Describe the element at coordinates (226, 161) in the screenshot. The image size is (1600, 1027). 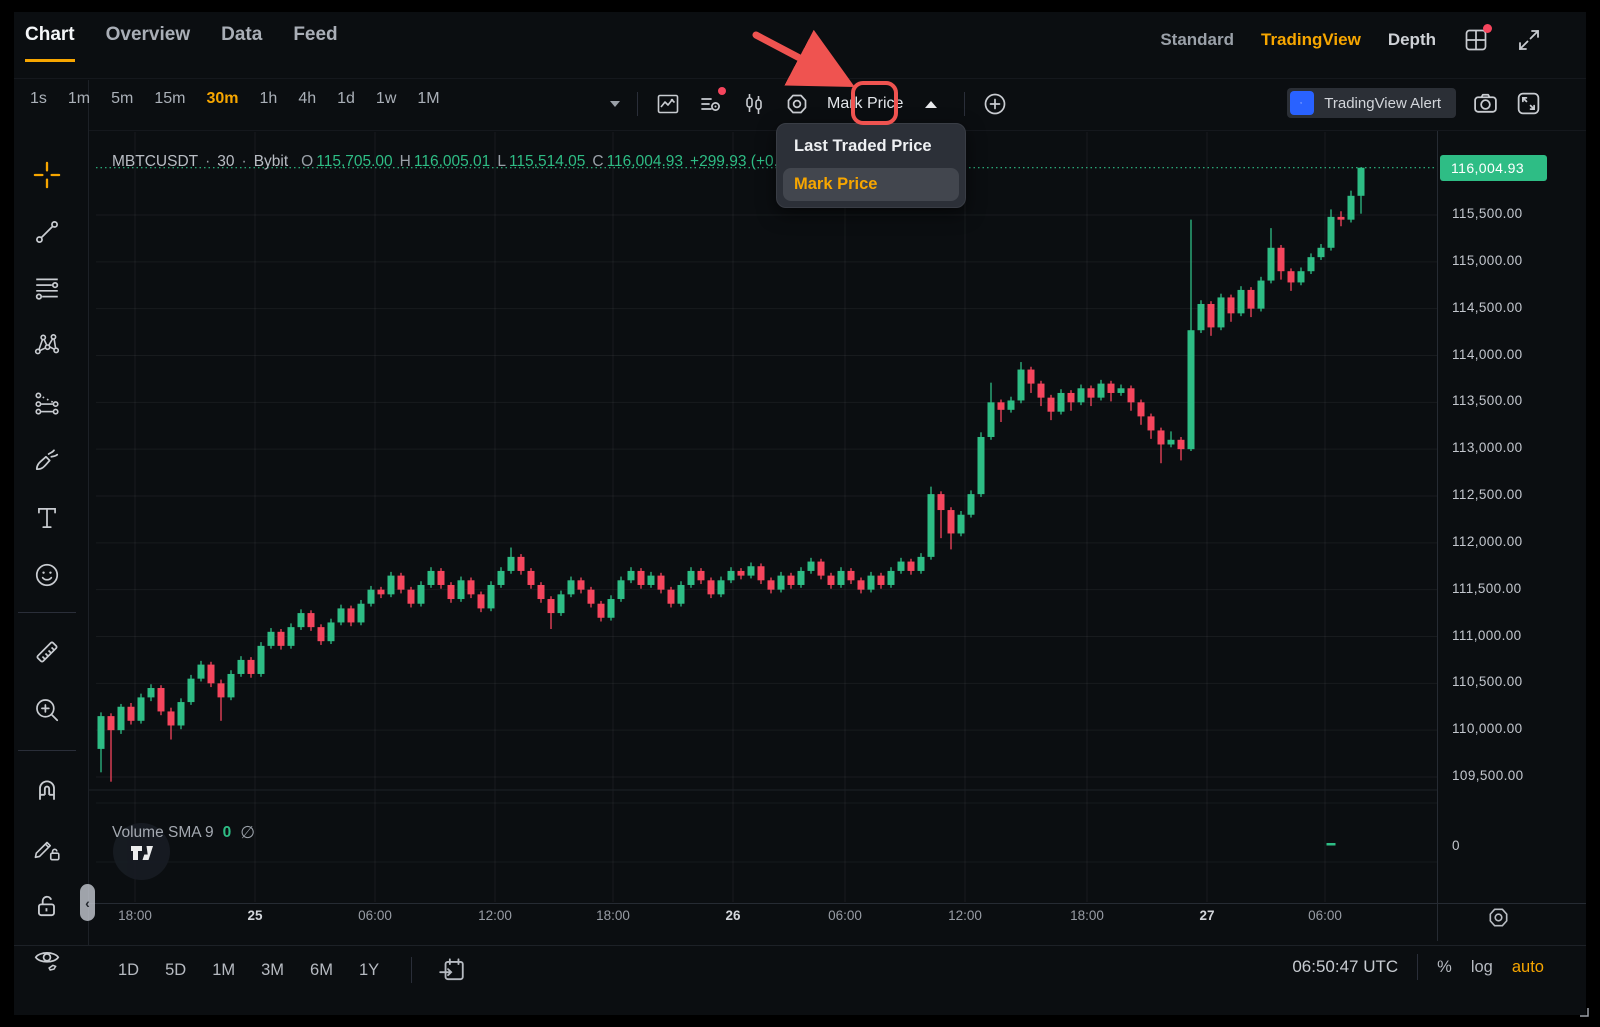
I see `legend-interval: 30` at that location.